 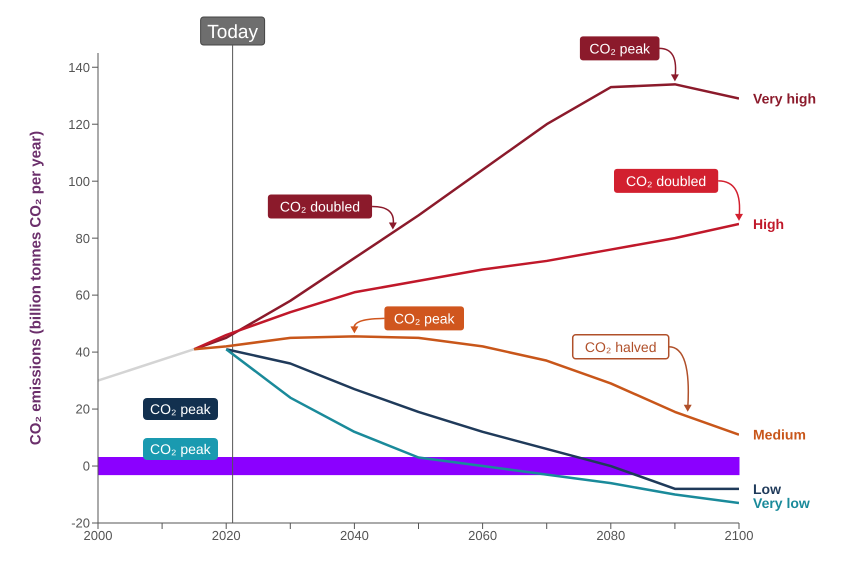 I want to click on y-tick-label: 40, so click(x=83, y=352).